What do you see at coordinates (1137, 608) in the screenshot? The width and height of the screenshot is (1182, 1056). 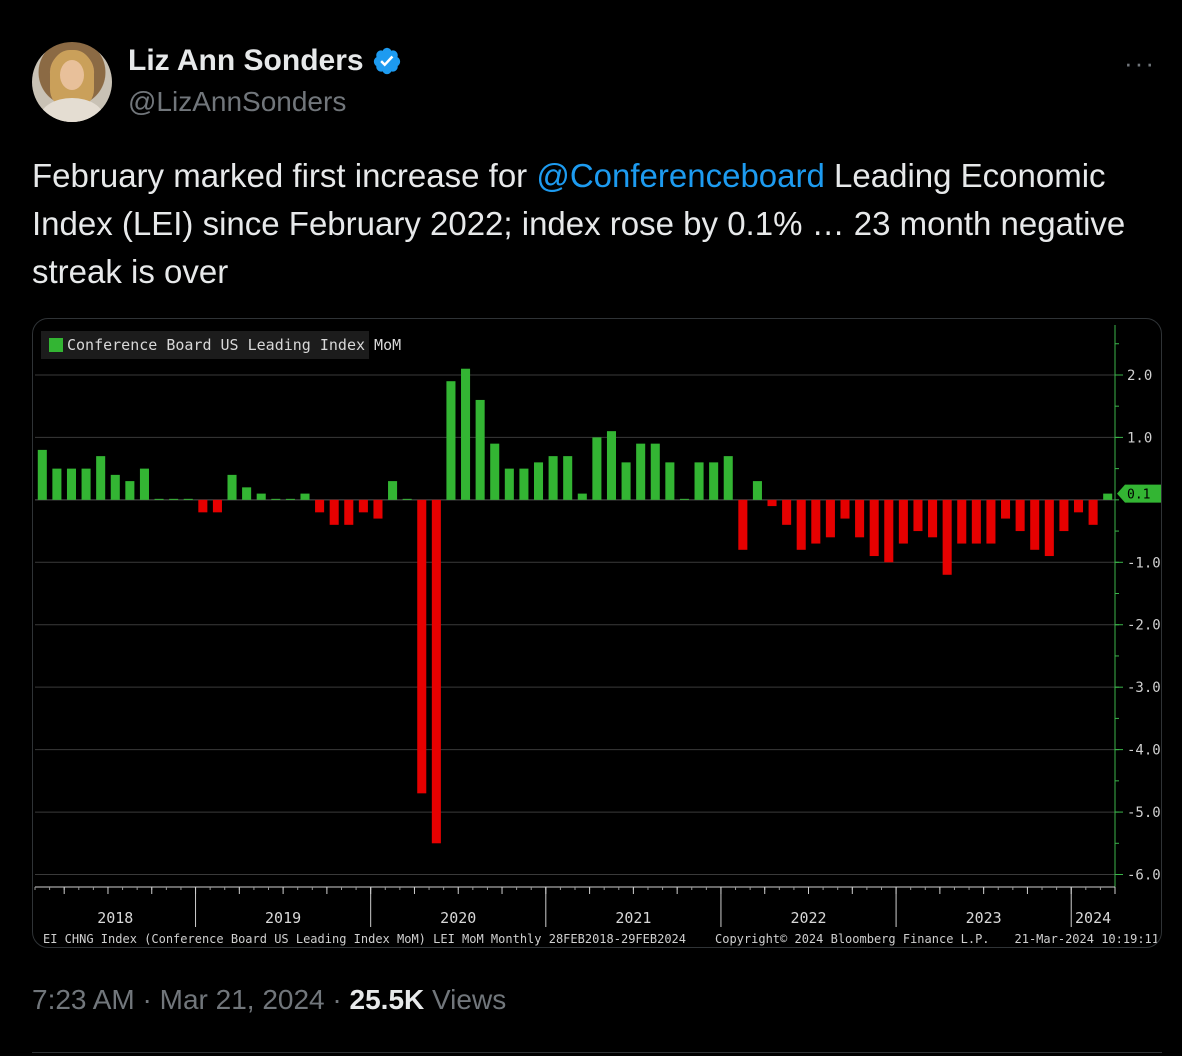 I see `chart-y-axis: 2.0 1.0 -1.0 -2.0 -3.0 -4.0 -5.0 -6.0` at bounding box center [1137, 608].